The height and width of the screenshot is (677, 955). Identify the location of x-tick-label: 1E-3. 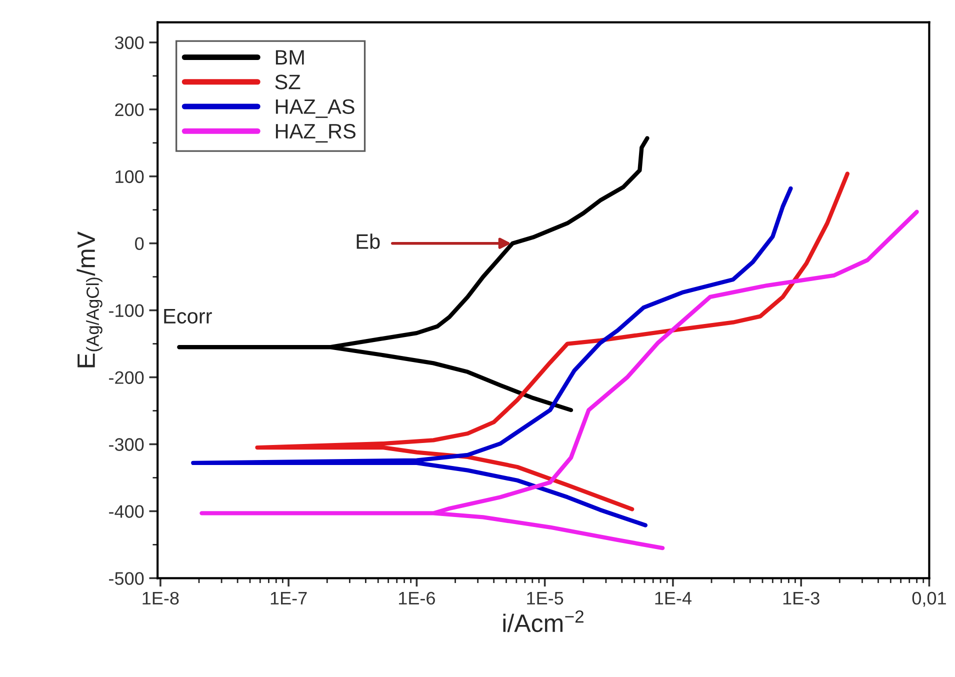
(801, 598).